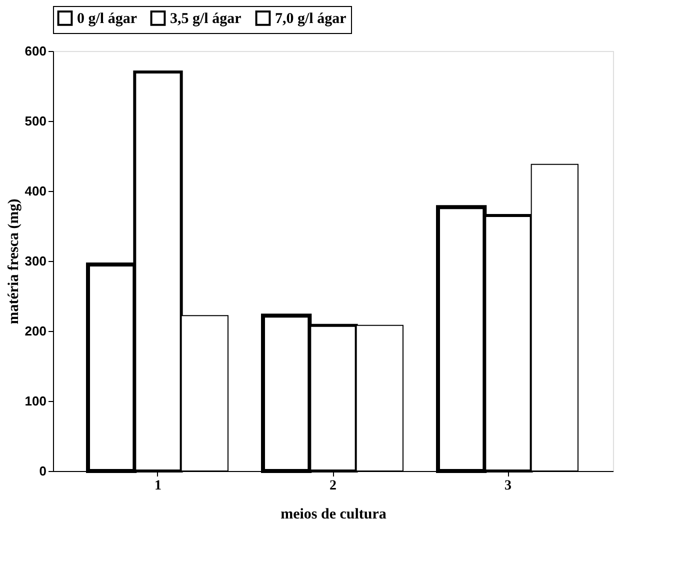 Image resolution: width=691 pixels, height=581 pixels. I want to click on x-tick-label: 3, so click(508, 486).